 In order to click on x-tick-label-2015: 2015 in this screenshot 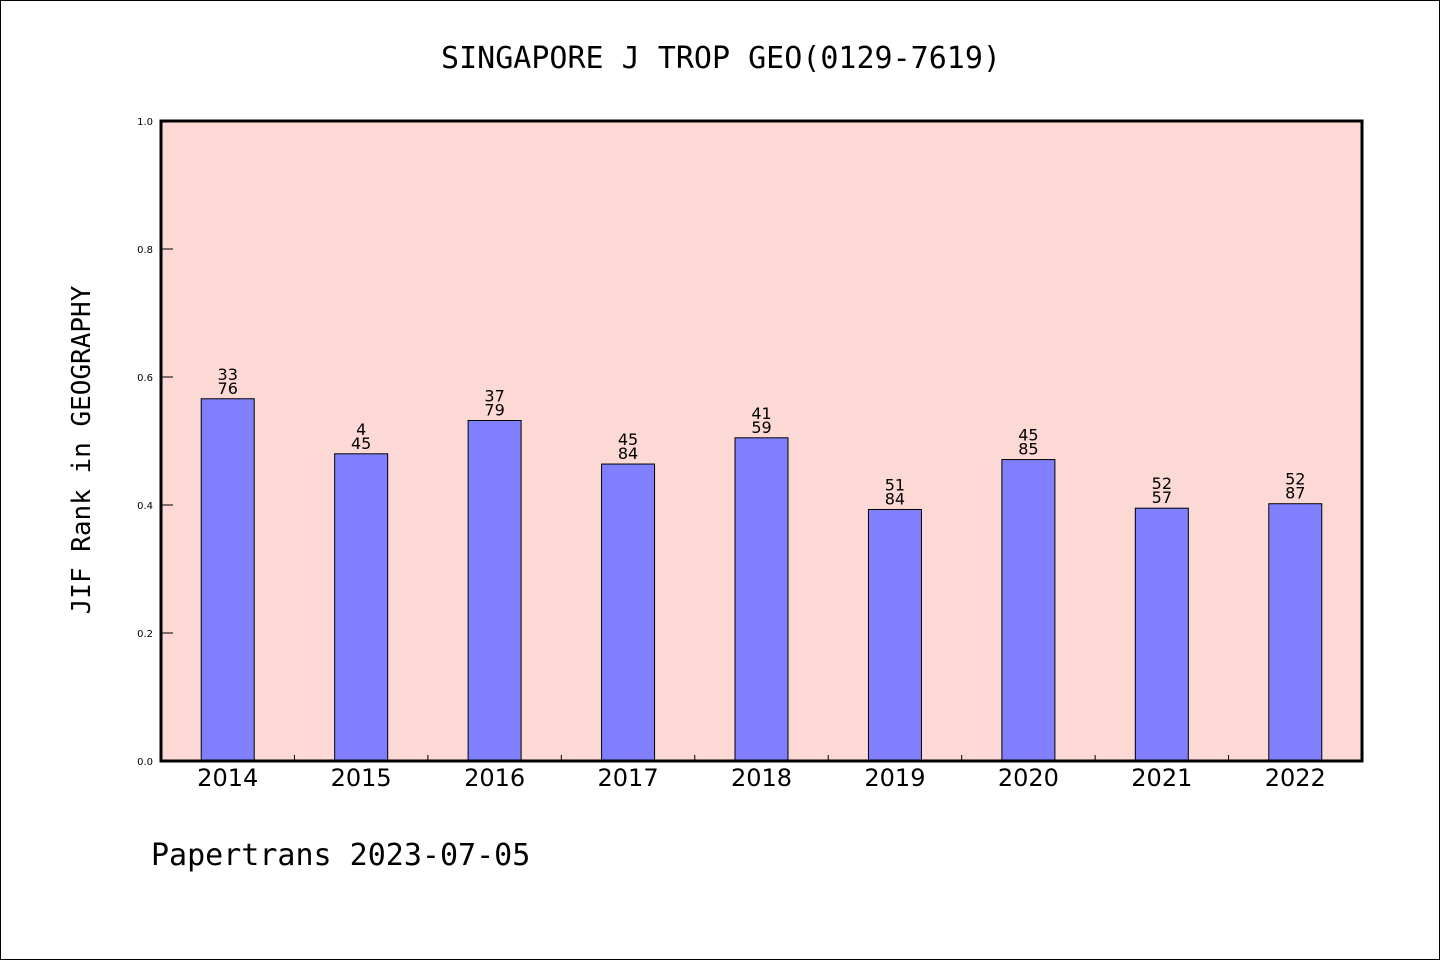, I will do `click(361, 778)`.